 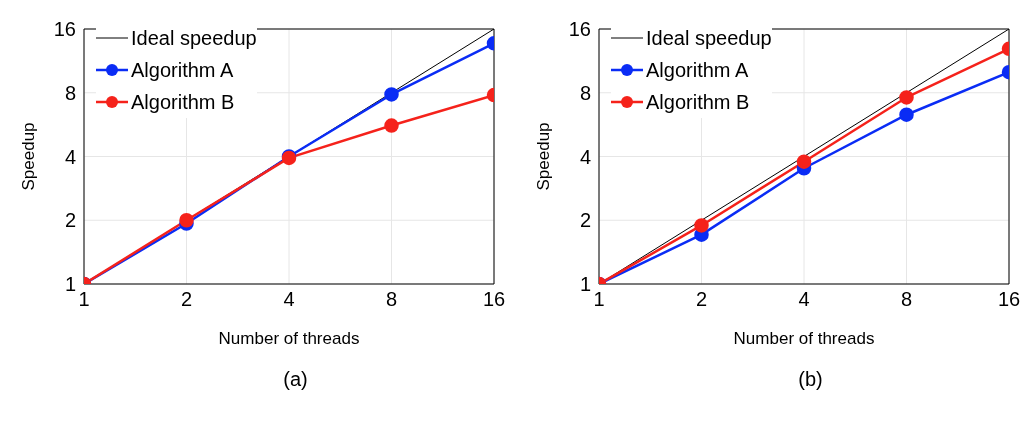 What do you see at coordinates (295, 379) in the screenshot?
I see `text: (a)` at bounding box center [295, 379].